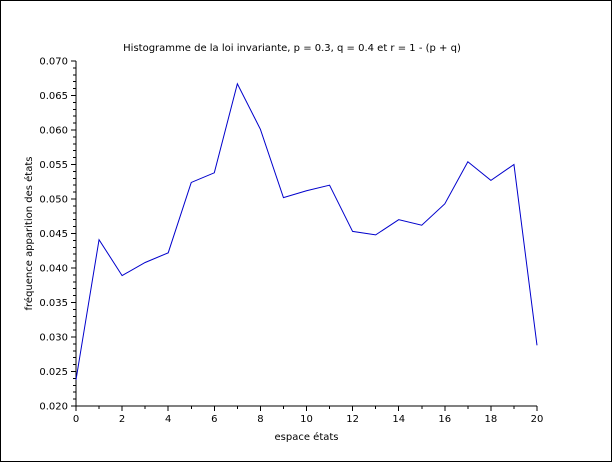 This screenshot has width=612, height=462. What do you see at coordinates (306, 419) in the screenshot?
I see `x-tick-label: 10` at bounding box center [306, 419].